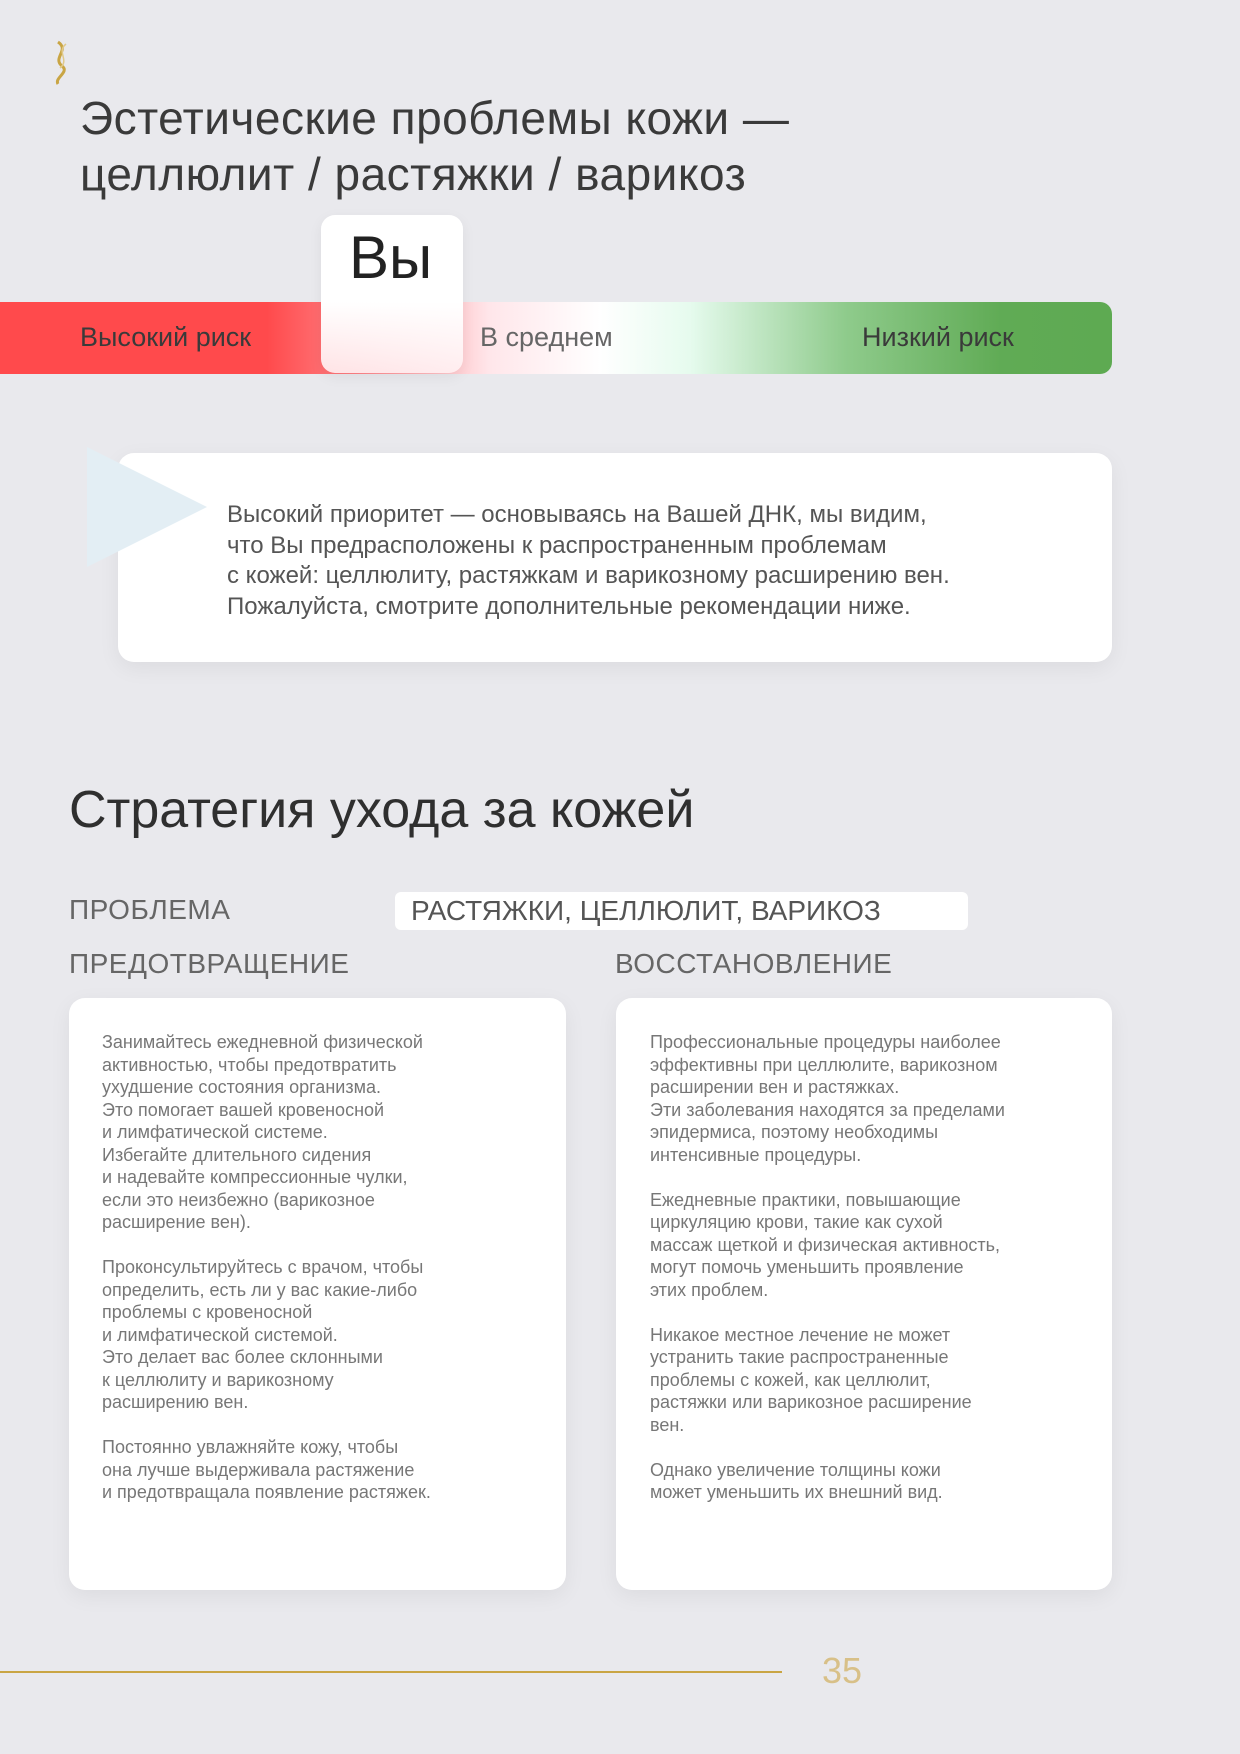 The image size is (1240, 1754). Describe the element at coordinates (842, 1670) in the screenshot. I see `page-number: 35` at that location.